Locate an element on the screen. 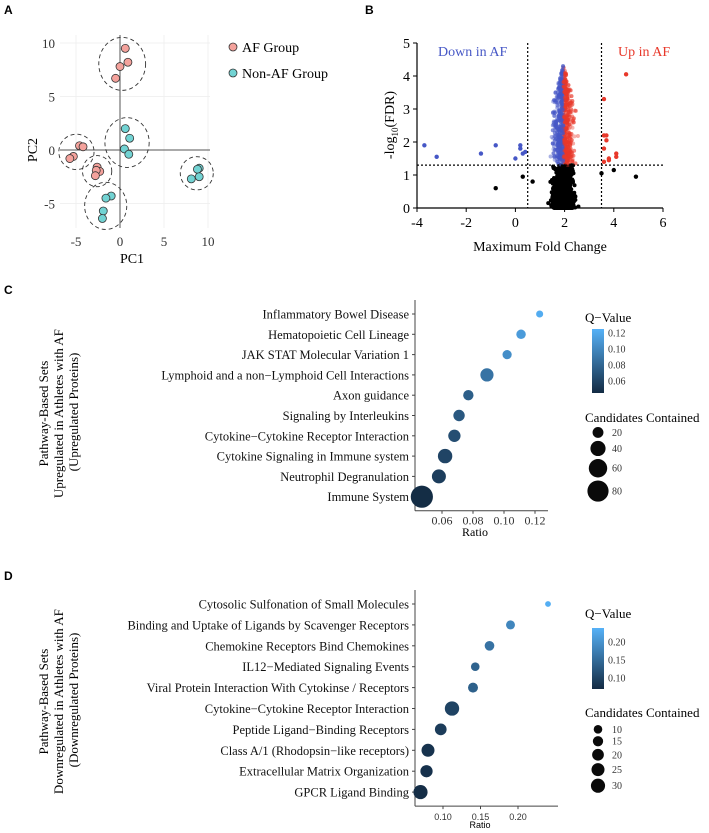 The image size is (709, 833). volcano-x-tick-label: 2 is located at coordinates (564, 223).